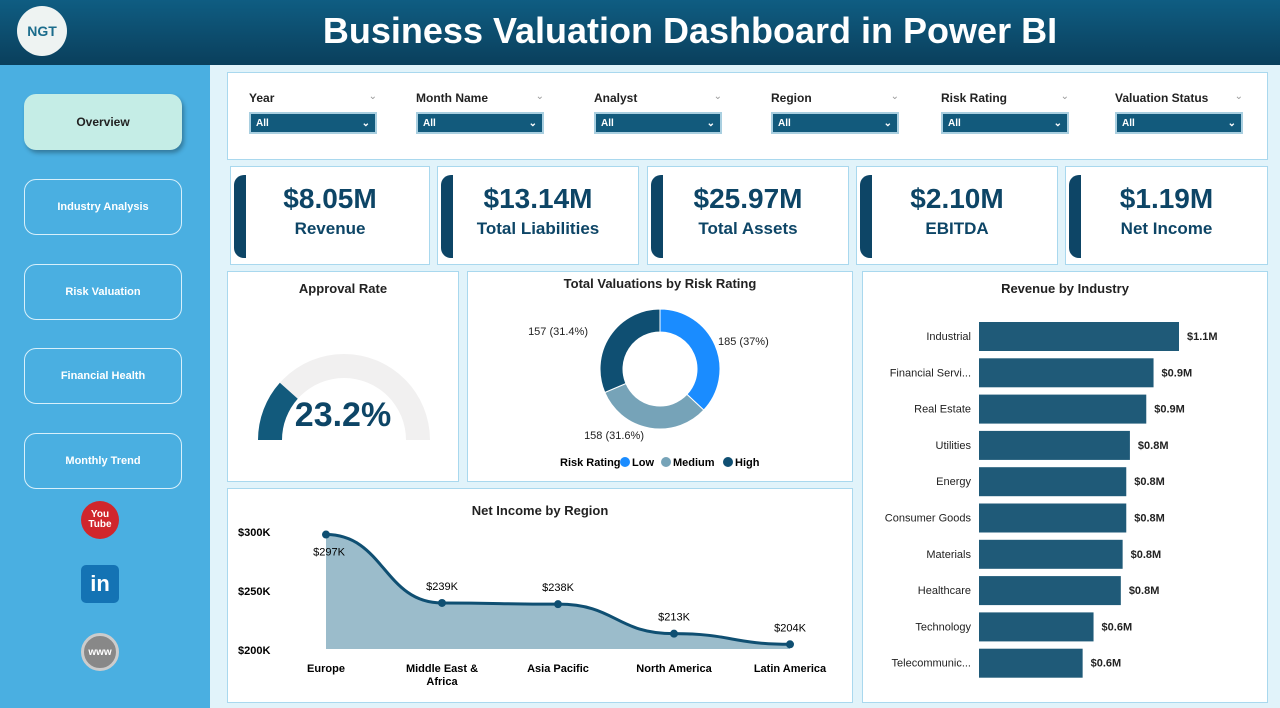 Image resolution: width=1280 pixels, height=708 pixels. What do you see at coordinates (748, 198) in the screenshot?
I see `kpi-value: $25.97M` at bounding box center [748, 198].